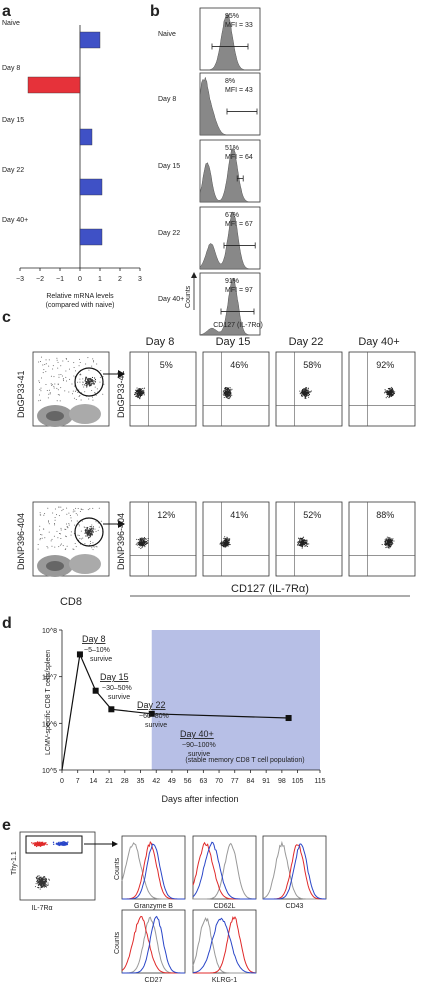 This screenshot has height=1000, width=430. Describe the element at coordinates (140, 279) in the screenshot. I see `panel-a-xtick-label-6: 3` at that location.